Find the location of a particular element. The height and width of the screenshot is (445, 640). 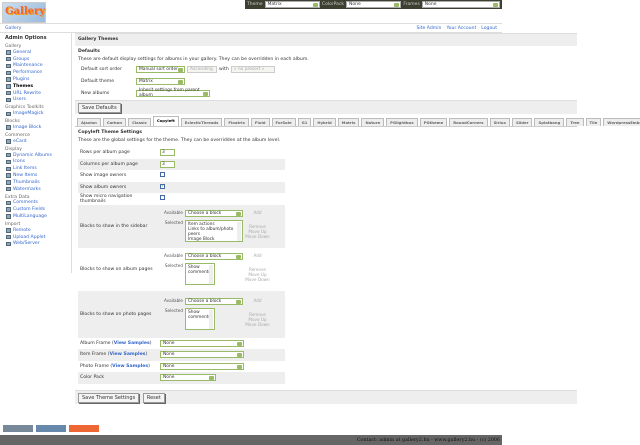

sidebar-item-users: Users is located at coordinates (35, 100).